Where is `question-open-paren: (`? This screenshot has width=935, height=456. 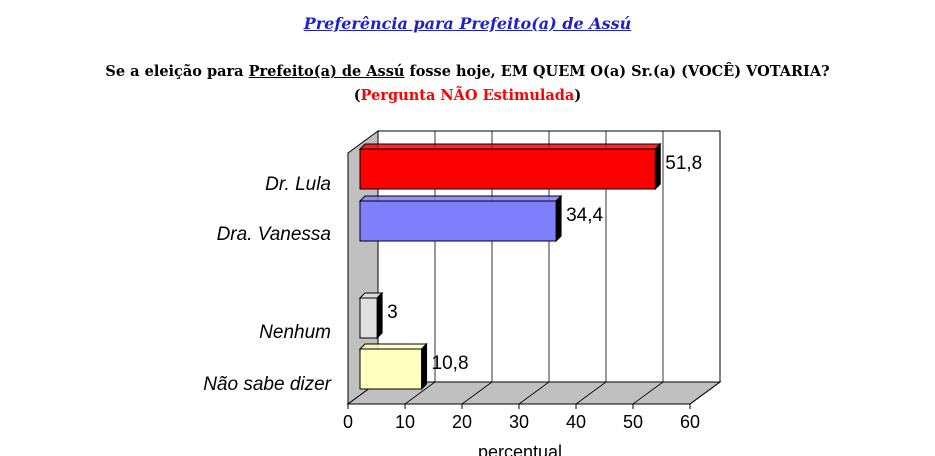 question-open-paren: ( is located at coordinates (357, 95).